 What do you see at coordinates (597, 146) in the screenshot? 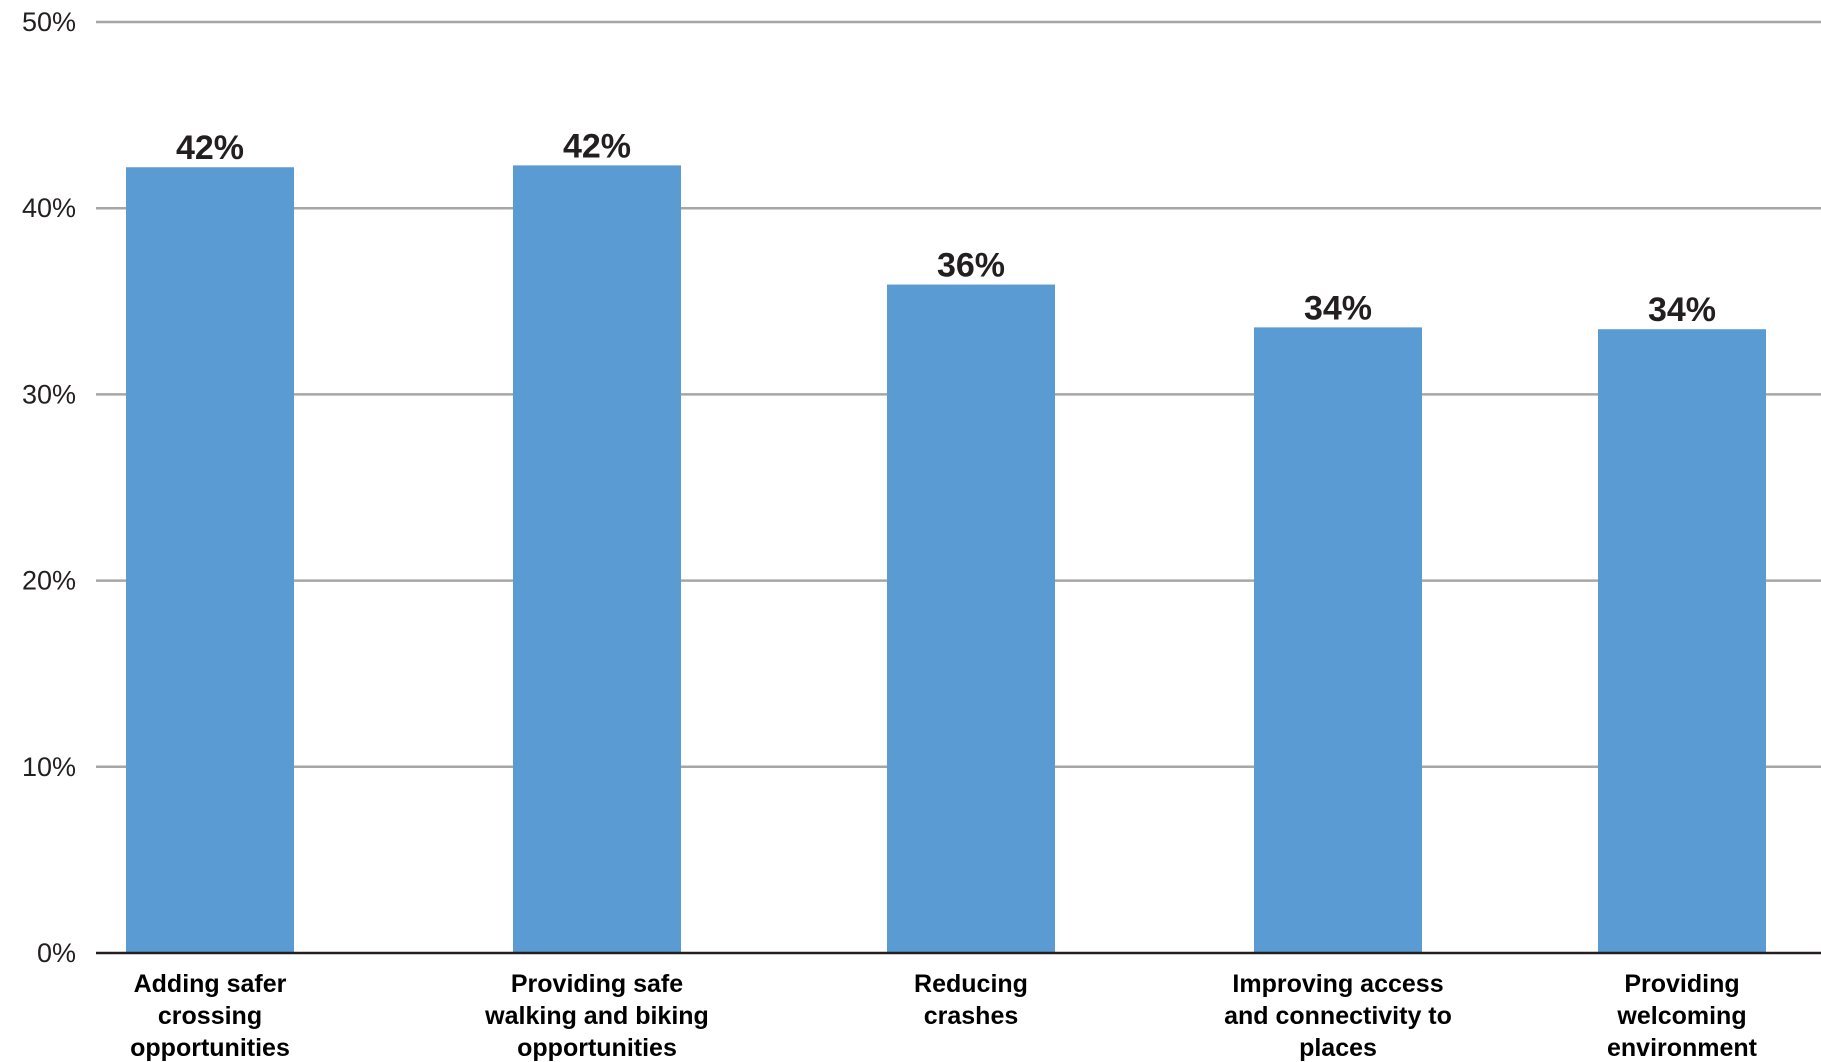
I see `data-label-2: 42%` at bounding box center [597, 146].